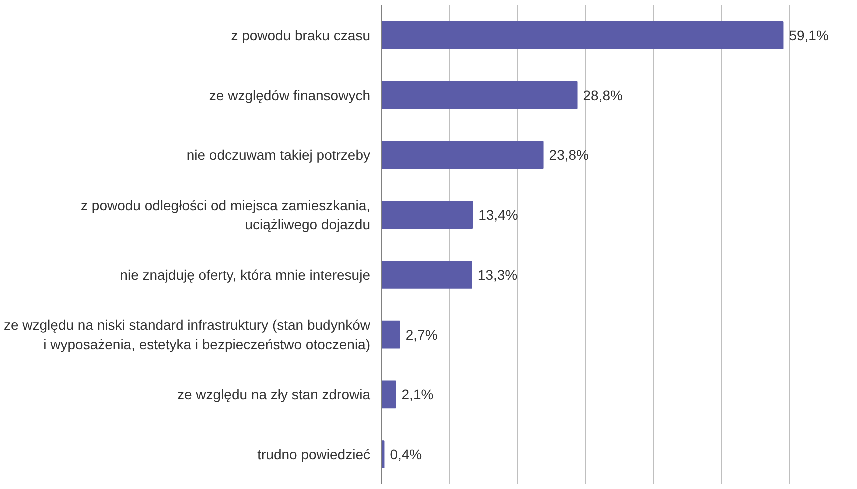  I want to click on y-tick-label: nie znajduję oferty, która mnie interesuje, so click(245, 274).